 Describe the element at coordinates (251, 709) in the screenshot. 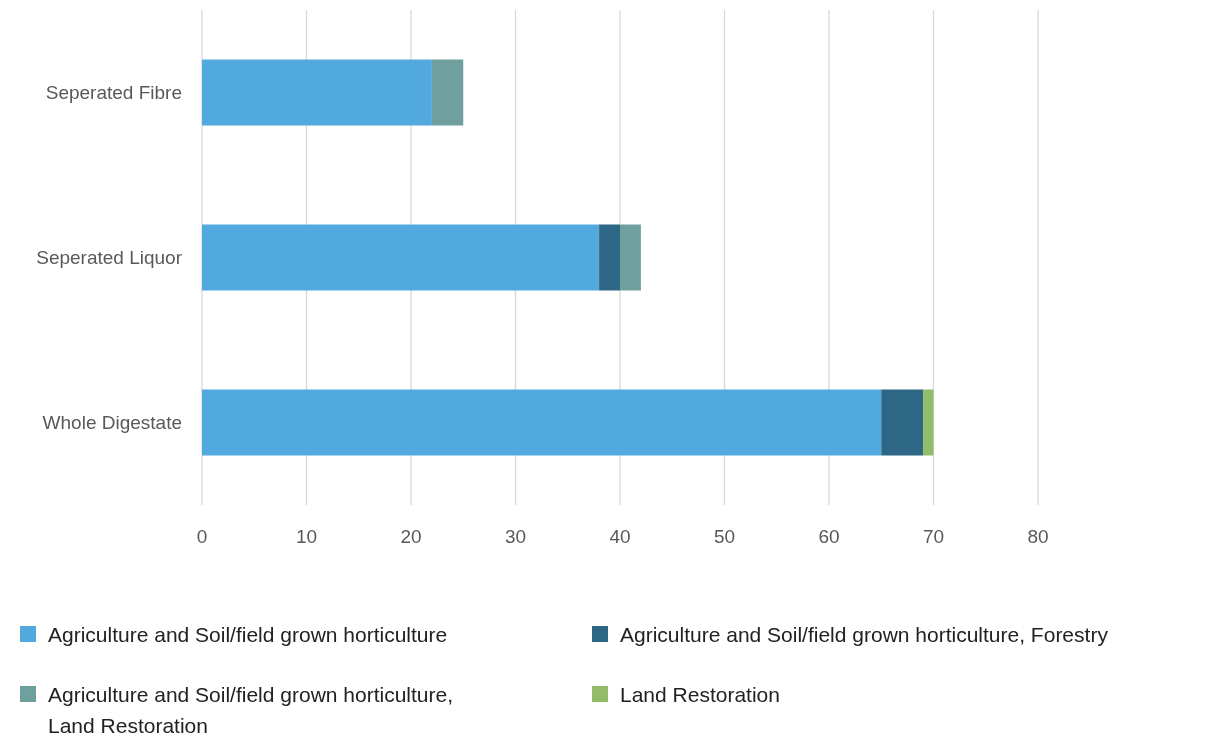

I see `legend-label: Agriculture and Soil/field grown horticulture, Land Restoration` at that location.